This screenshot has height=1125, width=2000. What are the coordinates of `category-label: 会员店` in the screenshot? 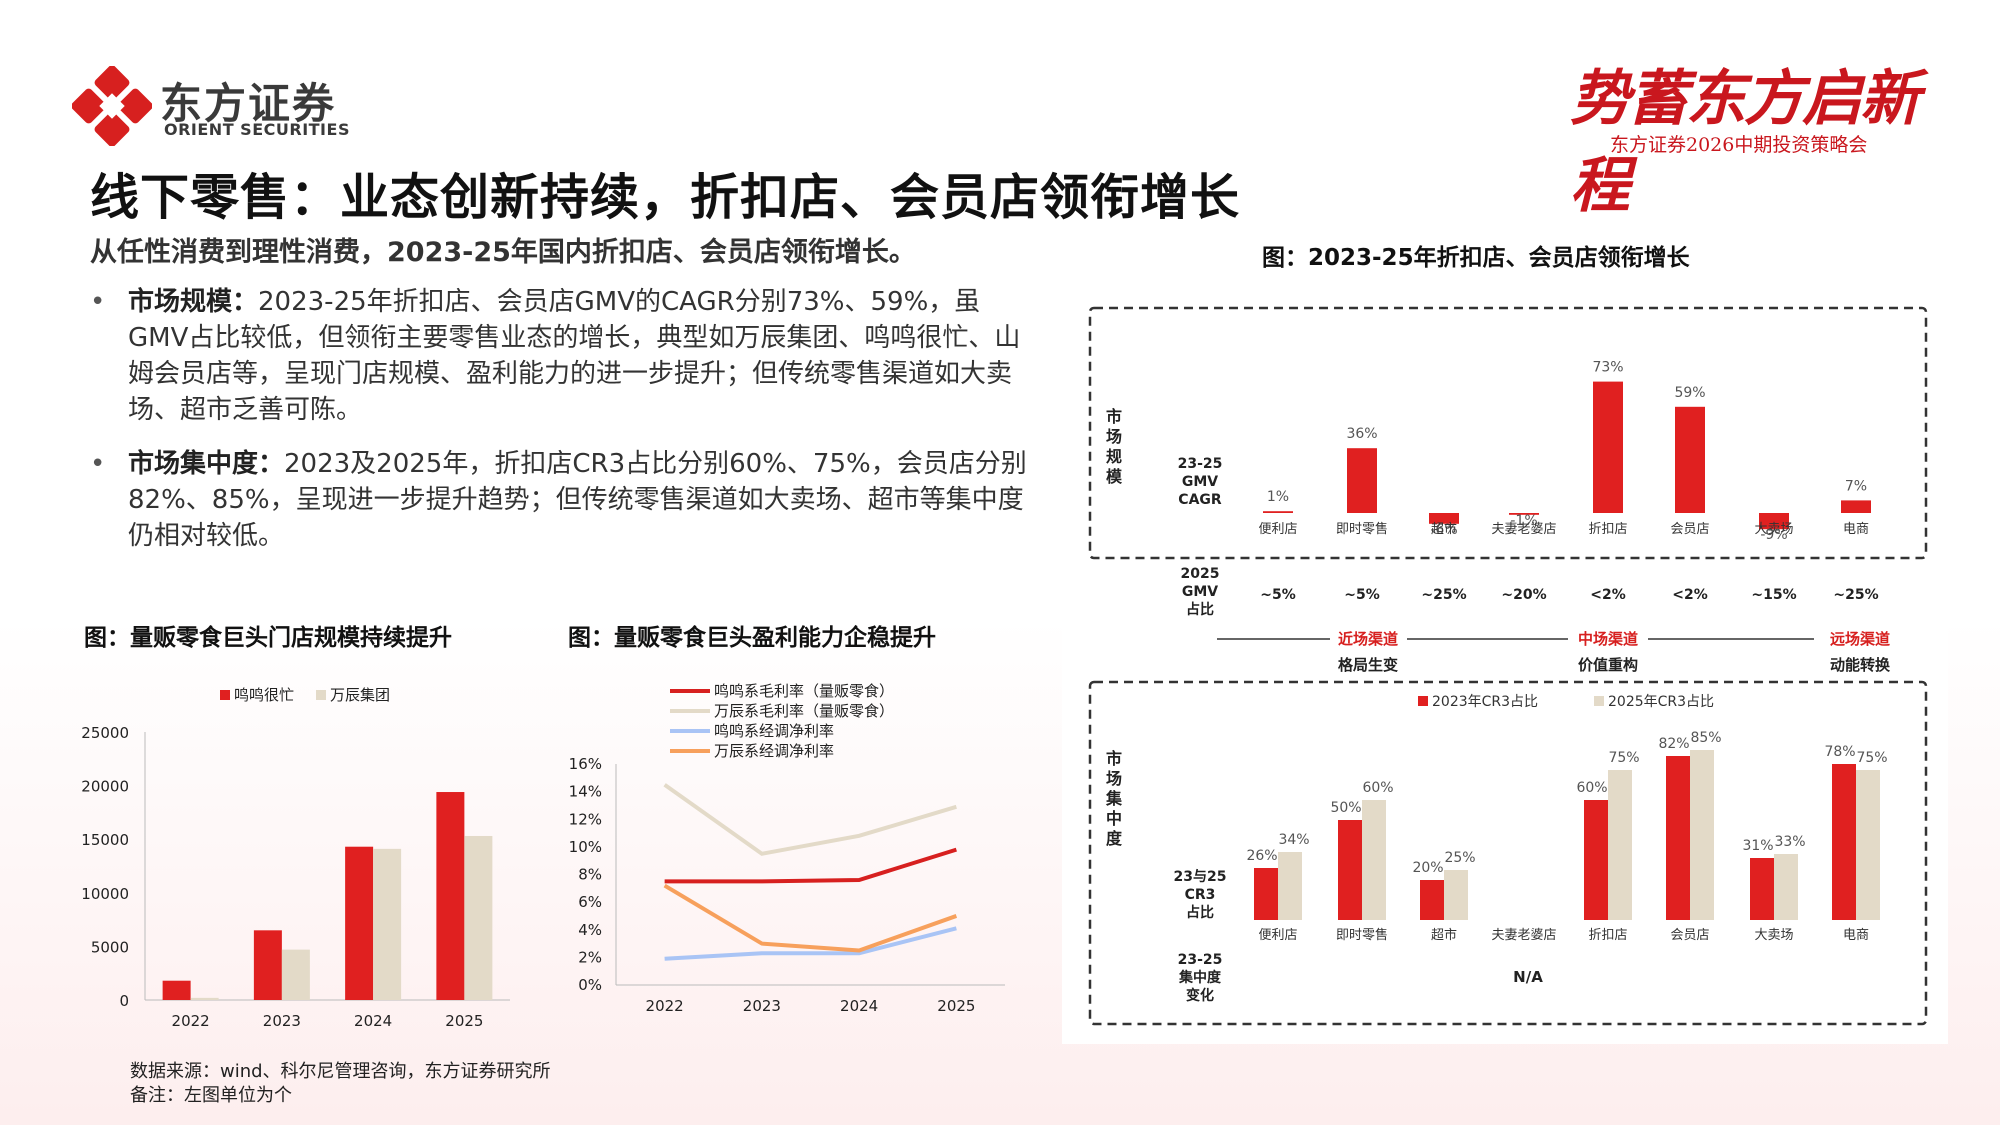 It's located at (1689, 935).